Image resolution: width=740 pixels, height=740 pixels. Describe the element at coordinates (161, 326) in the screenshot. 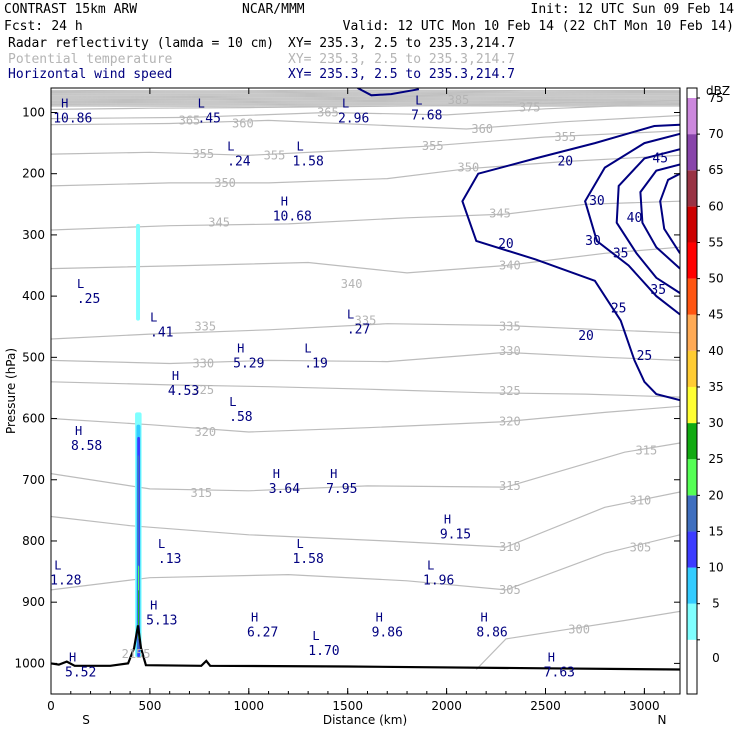

I see `low-marker: L.41` at that location.